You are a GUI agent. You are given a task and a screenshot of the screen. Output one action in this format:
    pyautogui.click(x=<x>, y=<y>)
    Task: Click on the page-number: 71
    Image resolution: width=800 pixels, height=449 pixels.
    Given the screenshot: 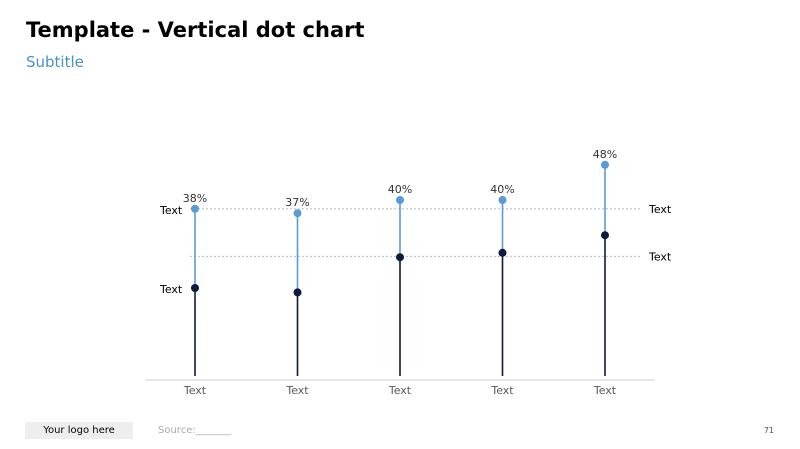 What is the action you would take?
    pyautogui.click(x=768, y=430)
    